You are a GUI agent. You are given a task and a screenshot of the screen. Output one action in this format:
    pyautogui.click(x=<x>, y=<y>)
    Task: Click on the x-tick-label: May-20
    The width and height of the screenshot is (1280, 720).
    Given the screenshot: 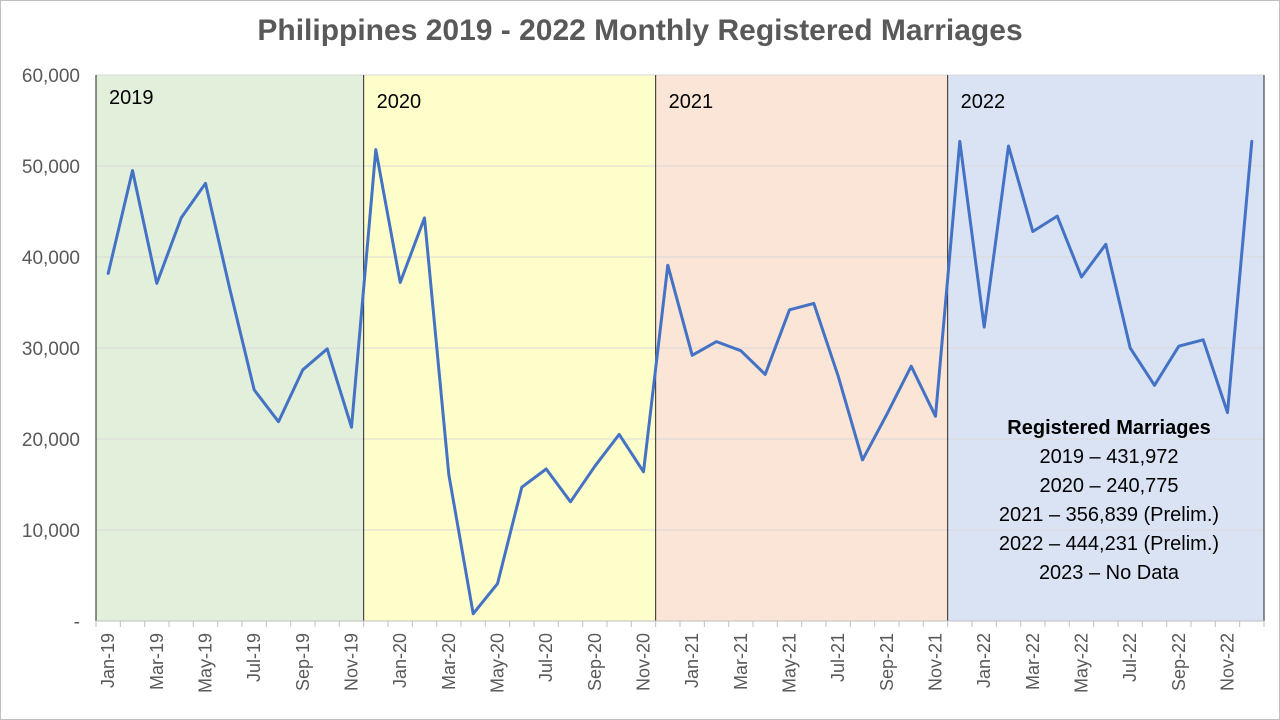 What is the action you would take?
    pyautogui.click(x=498, y=663)
    